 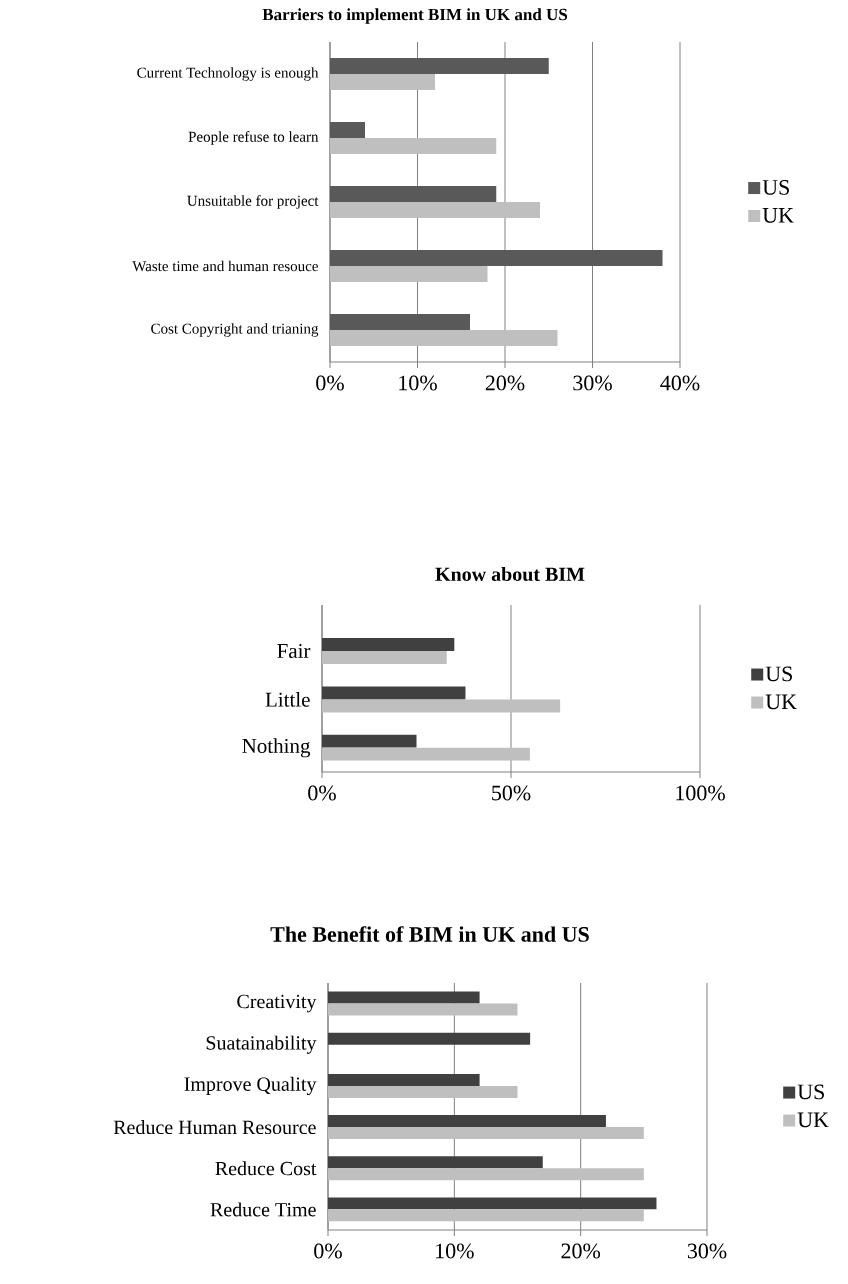 What do you see at coordinates (700, 793) in the screenshot?
I see `x-tick-label: 100%` at bounding box center [700, 793].